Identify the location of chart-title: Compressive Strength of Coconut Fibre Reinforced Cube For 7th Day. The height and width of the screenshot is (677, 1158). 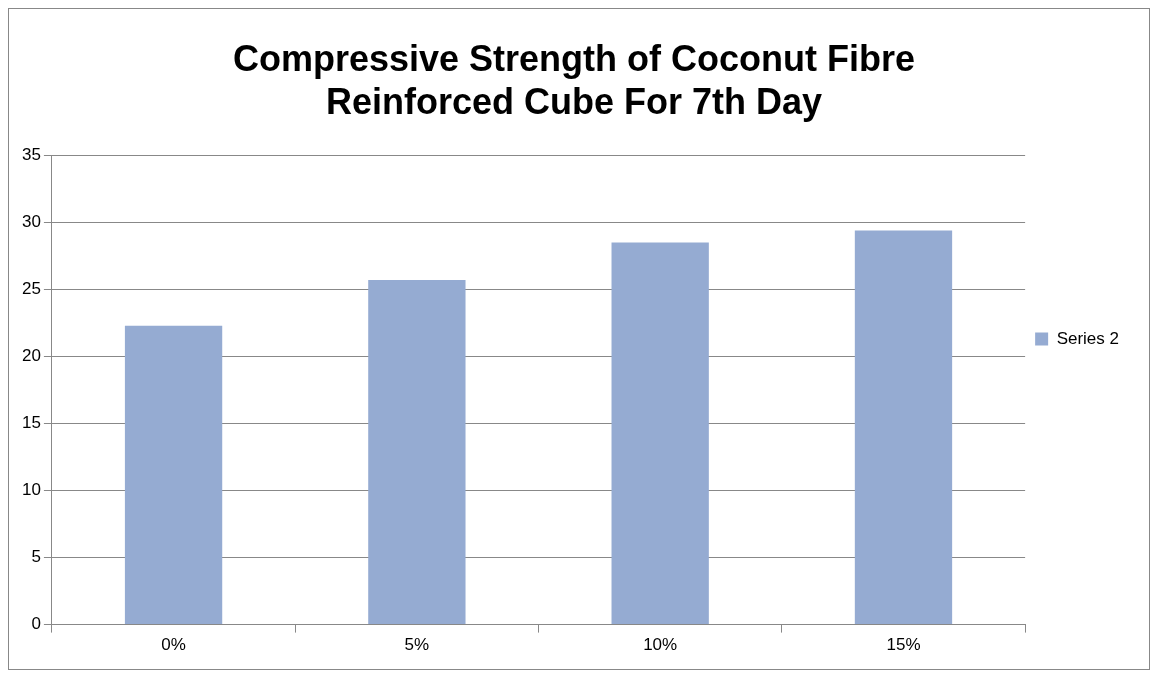
(574, 79).